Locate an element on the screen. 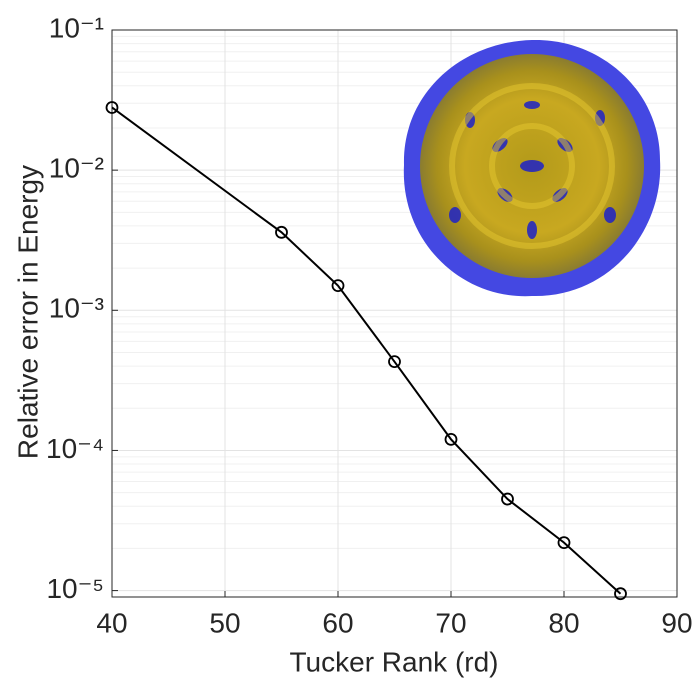 Image resolution: width=699 pixels, height=688 pixels. y-tick-label: 10⁻³ is located at coordinates (76, 308).